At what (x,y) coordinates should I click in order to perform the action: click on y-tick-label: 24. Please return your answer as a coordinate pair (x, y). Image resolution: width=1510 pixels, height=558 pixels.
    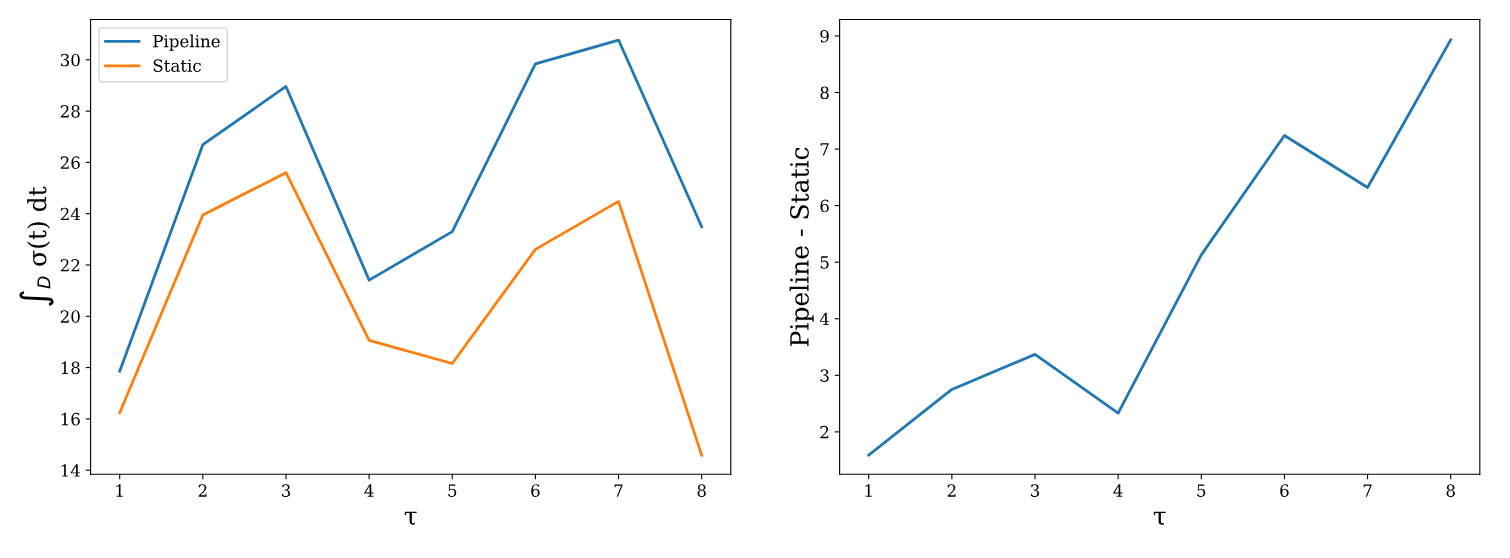
    Looking at the image, I should click on (70, 214).